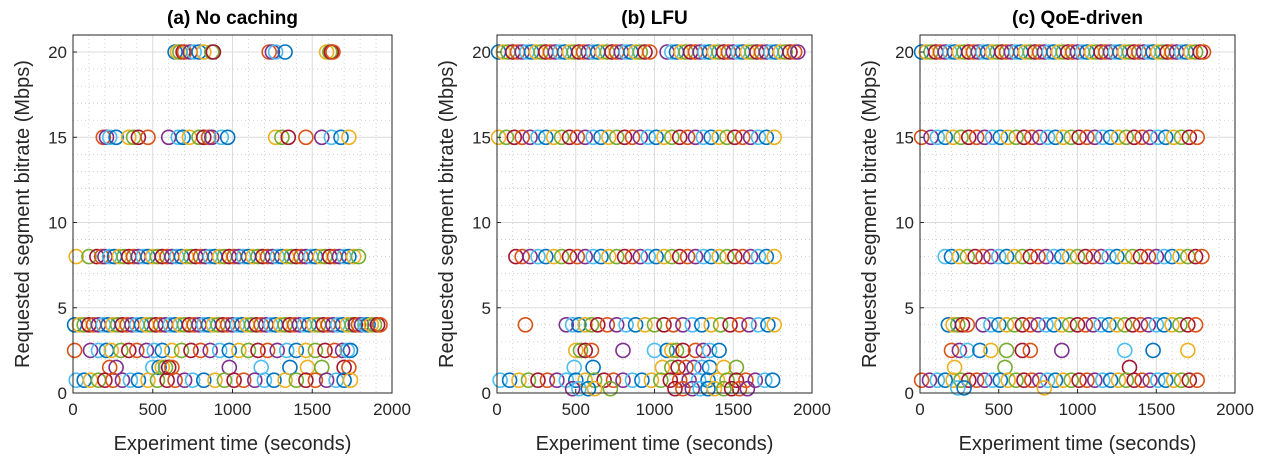  I want to click on x-tick-label: 1000, so click(655, 409).